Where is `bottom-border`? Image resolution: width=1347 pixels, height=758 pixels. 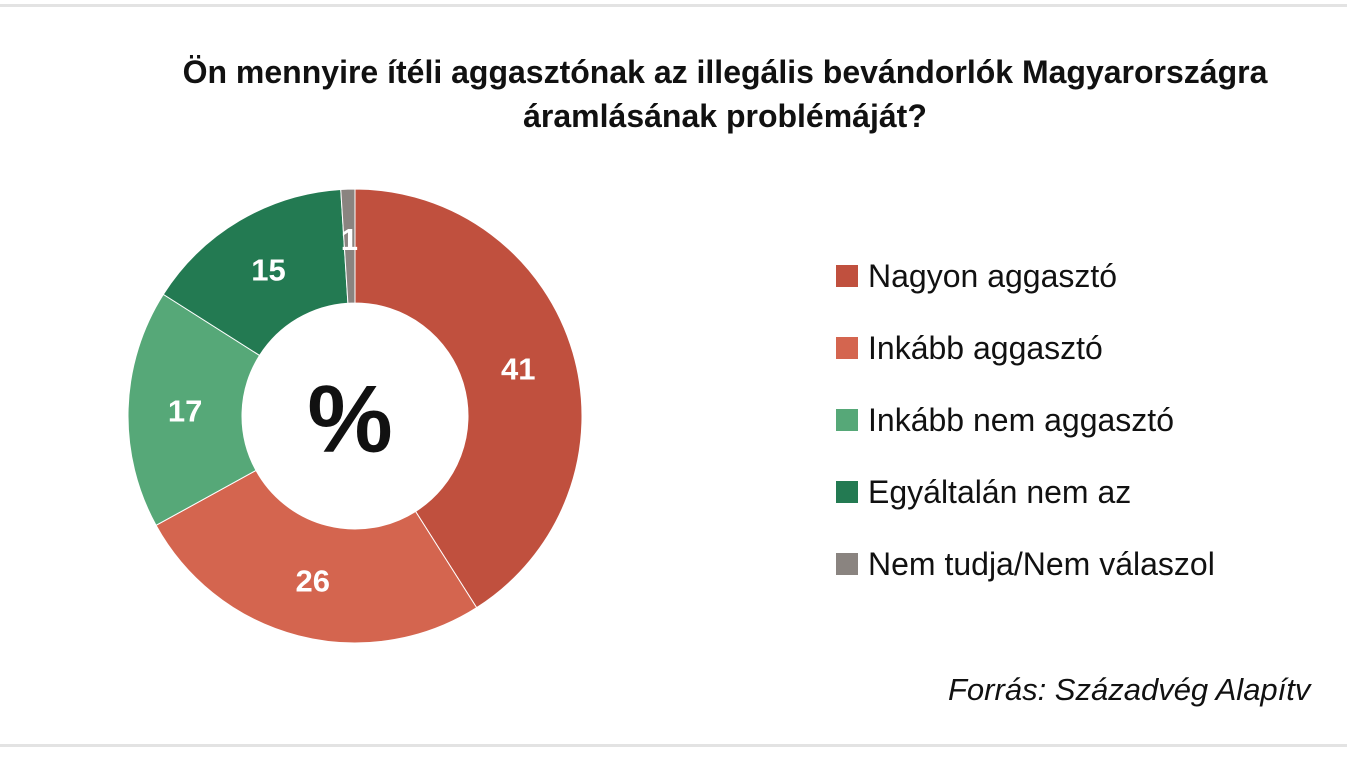
bottom-border is located at coordinates (673, 745).